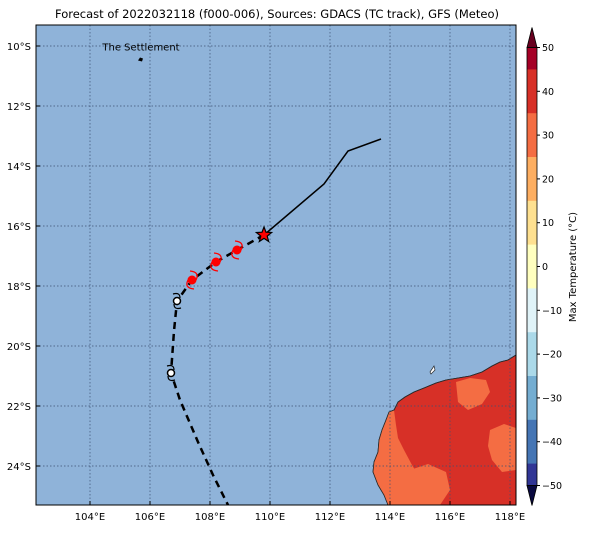 The image size is (591, 533). What do you see at coordinates (548, 136) in the screenshot?
I see `colorbar-tick-label: 30` at bounding box center [548, 136].